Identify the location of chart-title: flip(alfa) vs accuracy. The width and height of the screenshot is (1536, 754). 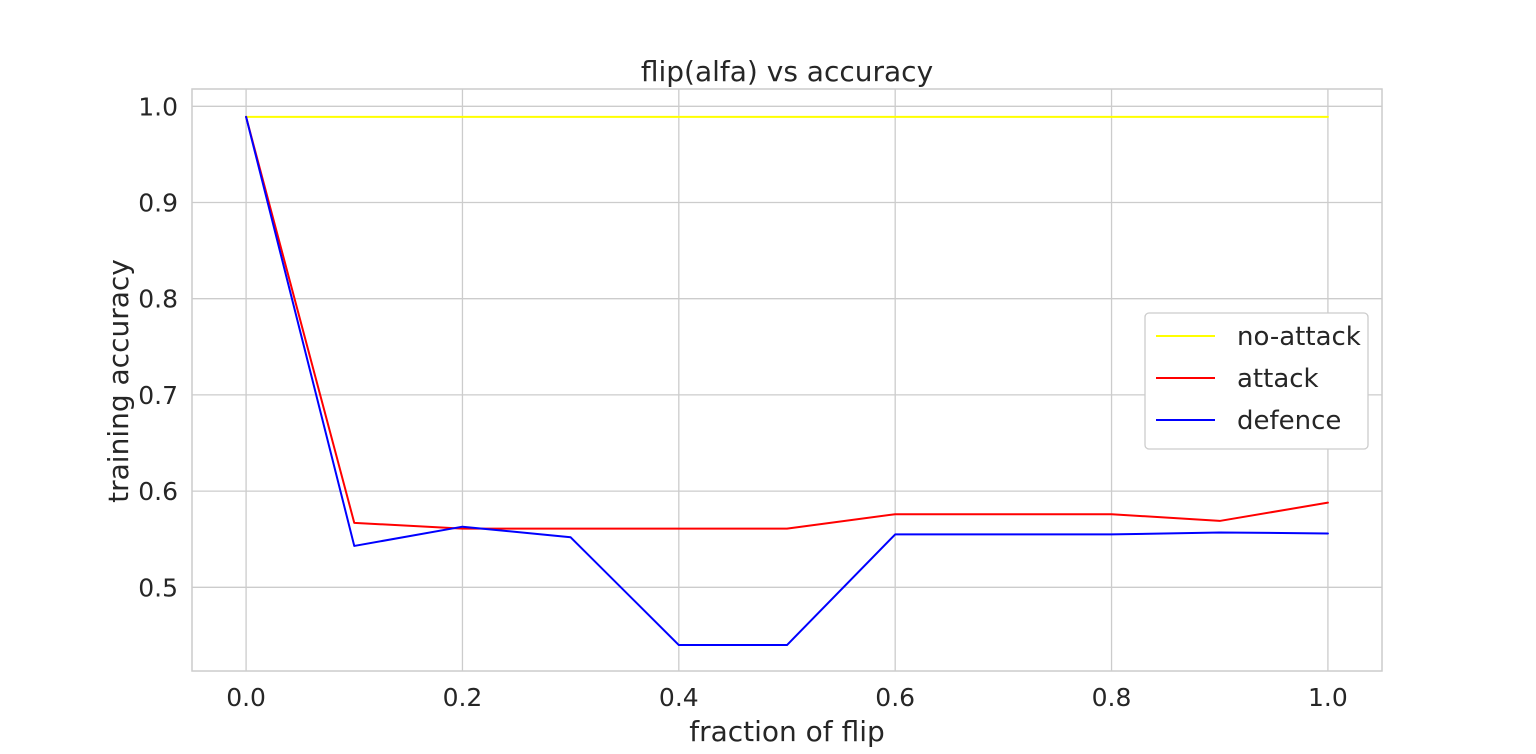
(787, 71).